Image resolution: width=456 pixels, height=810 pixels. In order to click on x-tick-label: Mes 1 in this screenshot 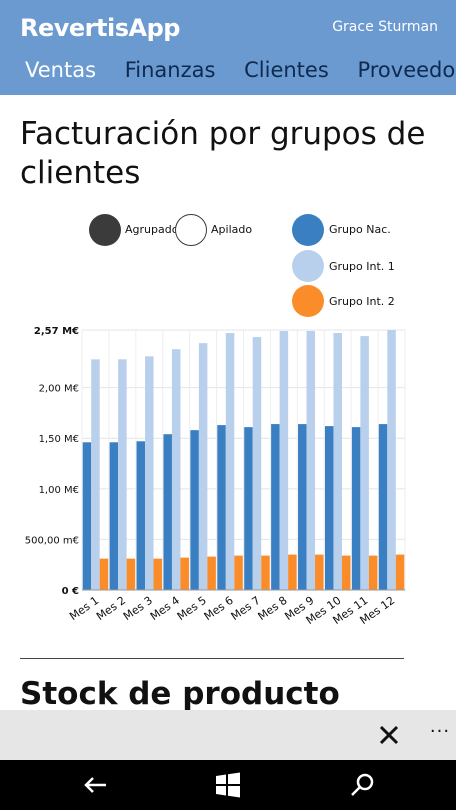, I will do `click(84, 608)`.